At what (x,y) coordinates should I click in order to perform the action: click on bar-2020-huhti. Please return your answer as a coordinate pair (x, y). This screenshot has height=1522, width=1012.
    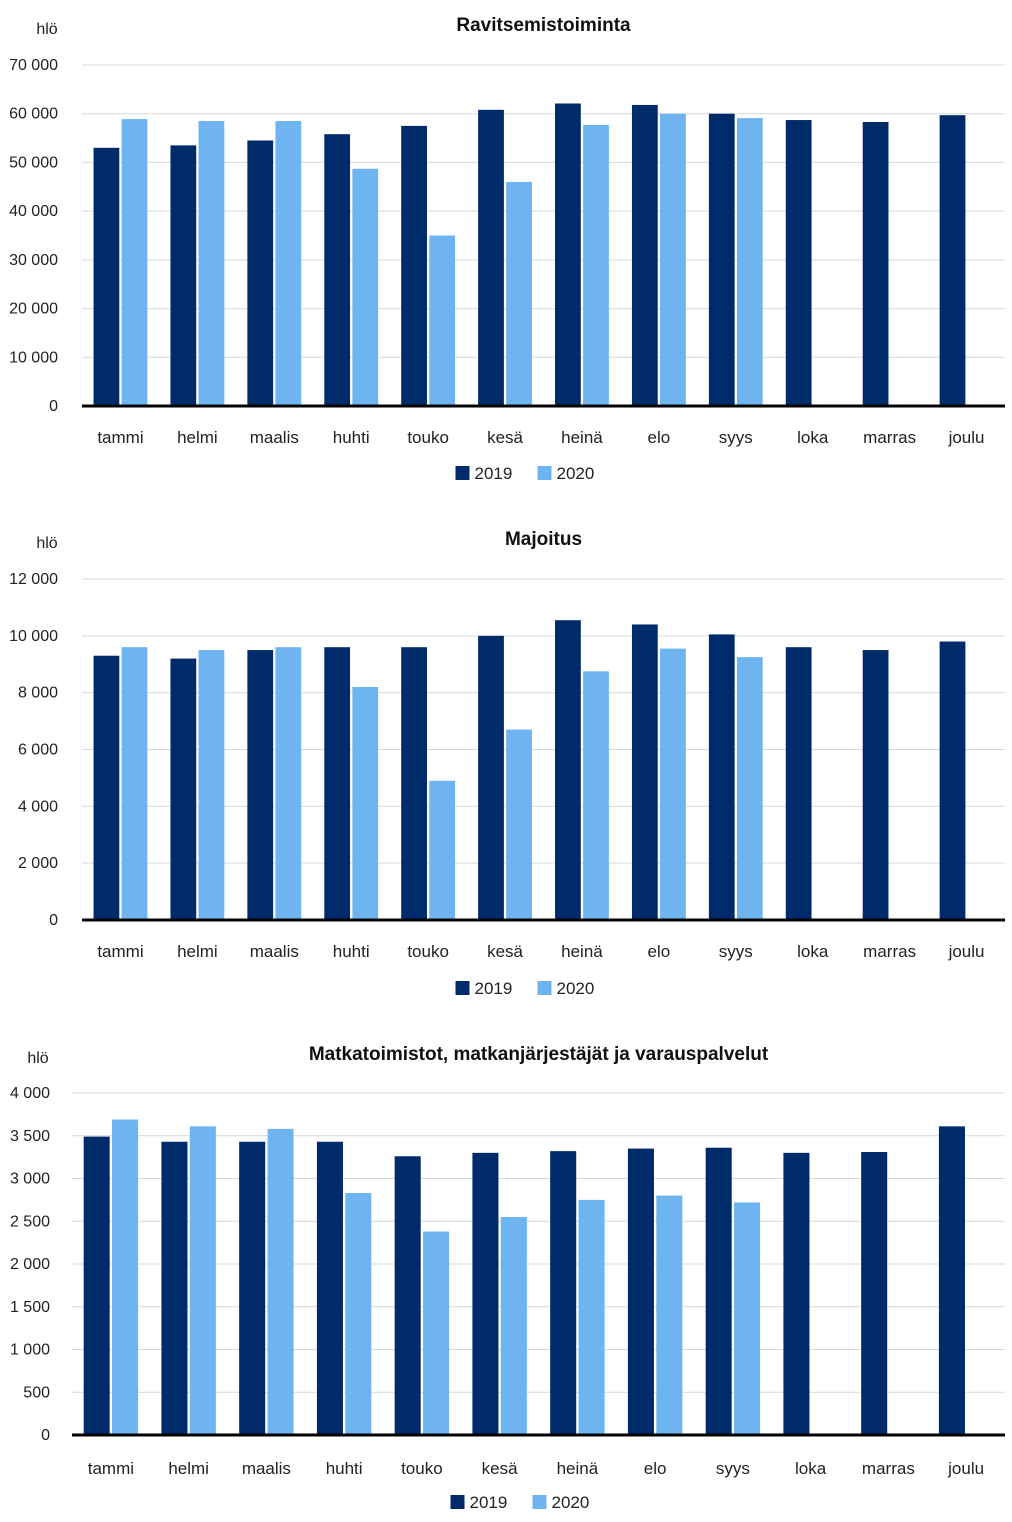
    Looking at the image, I should click on (358, 1314).